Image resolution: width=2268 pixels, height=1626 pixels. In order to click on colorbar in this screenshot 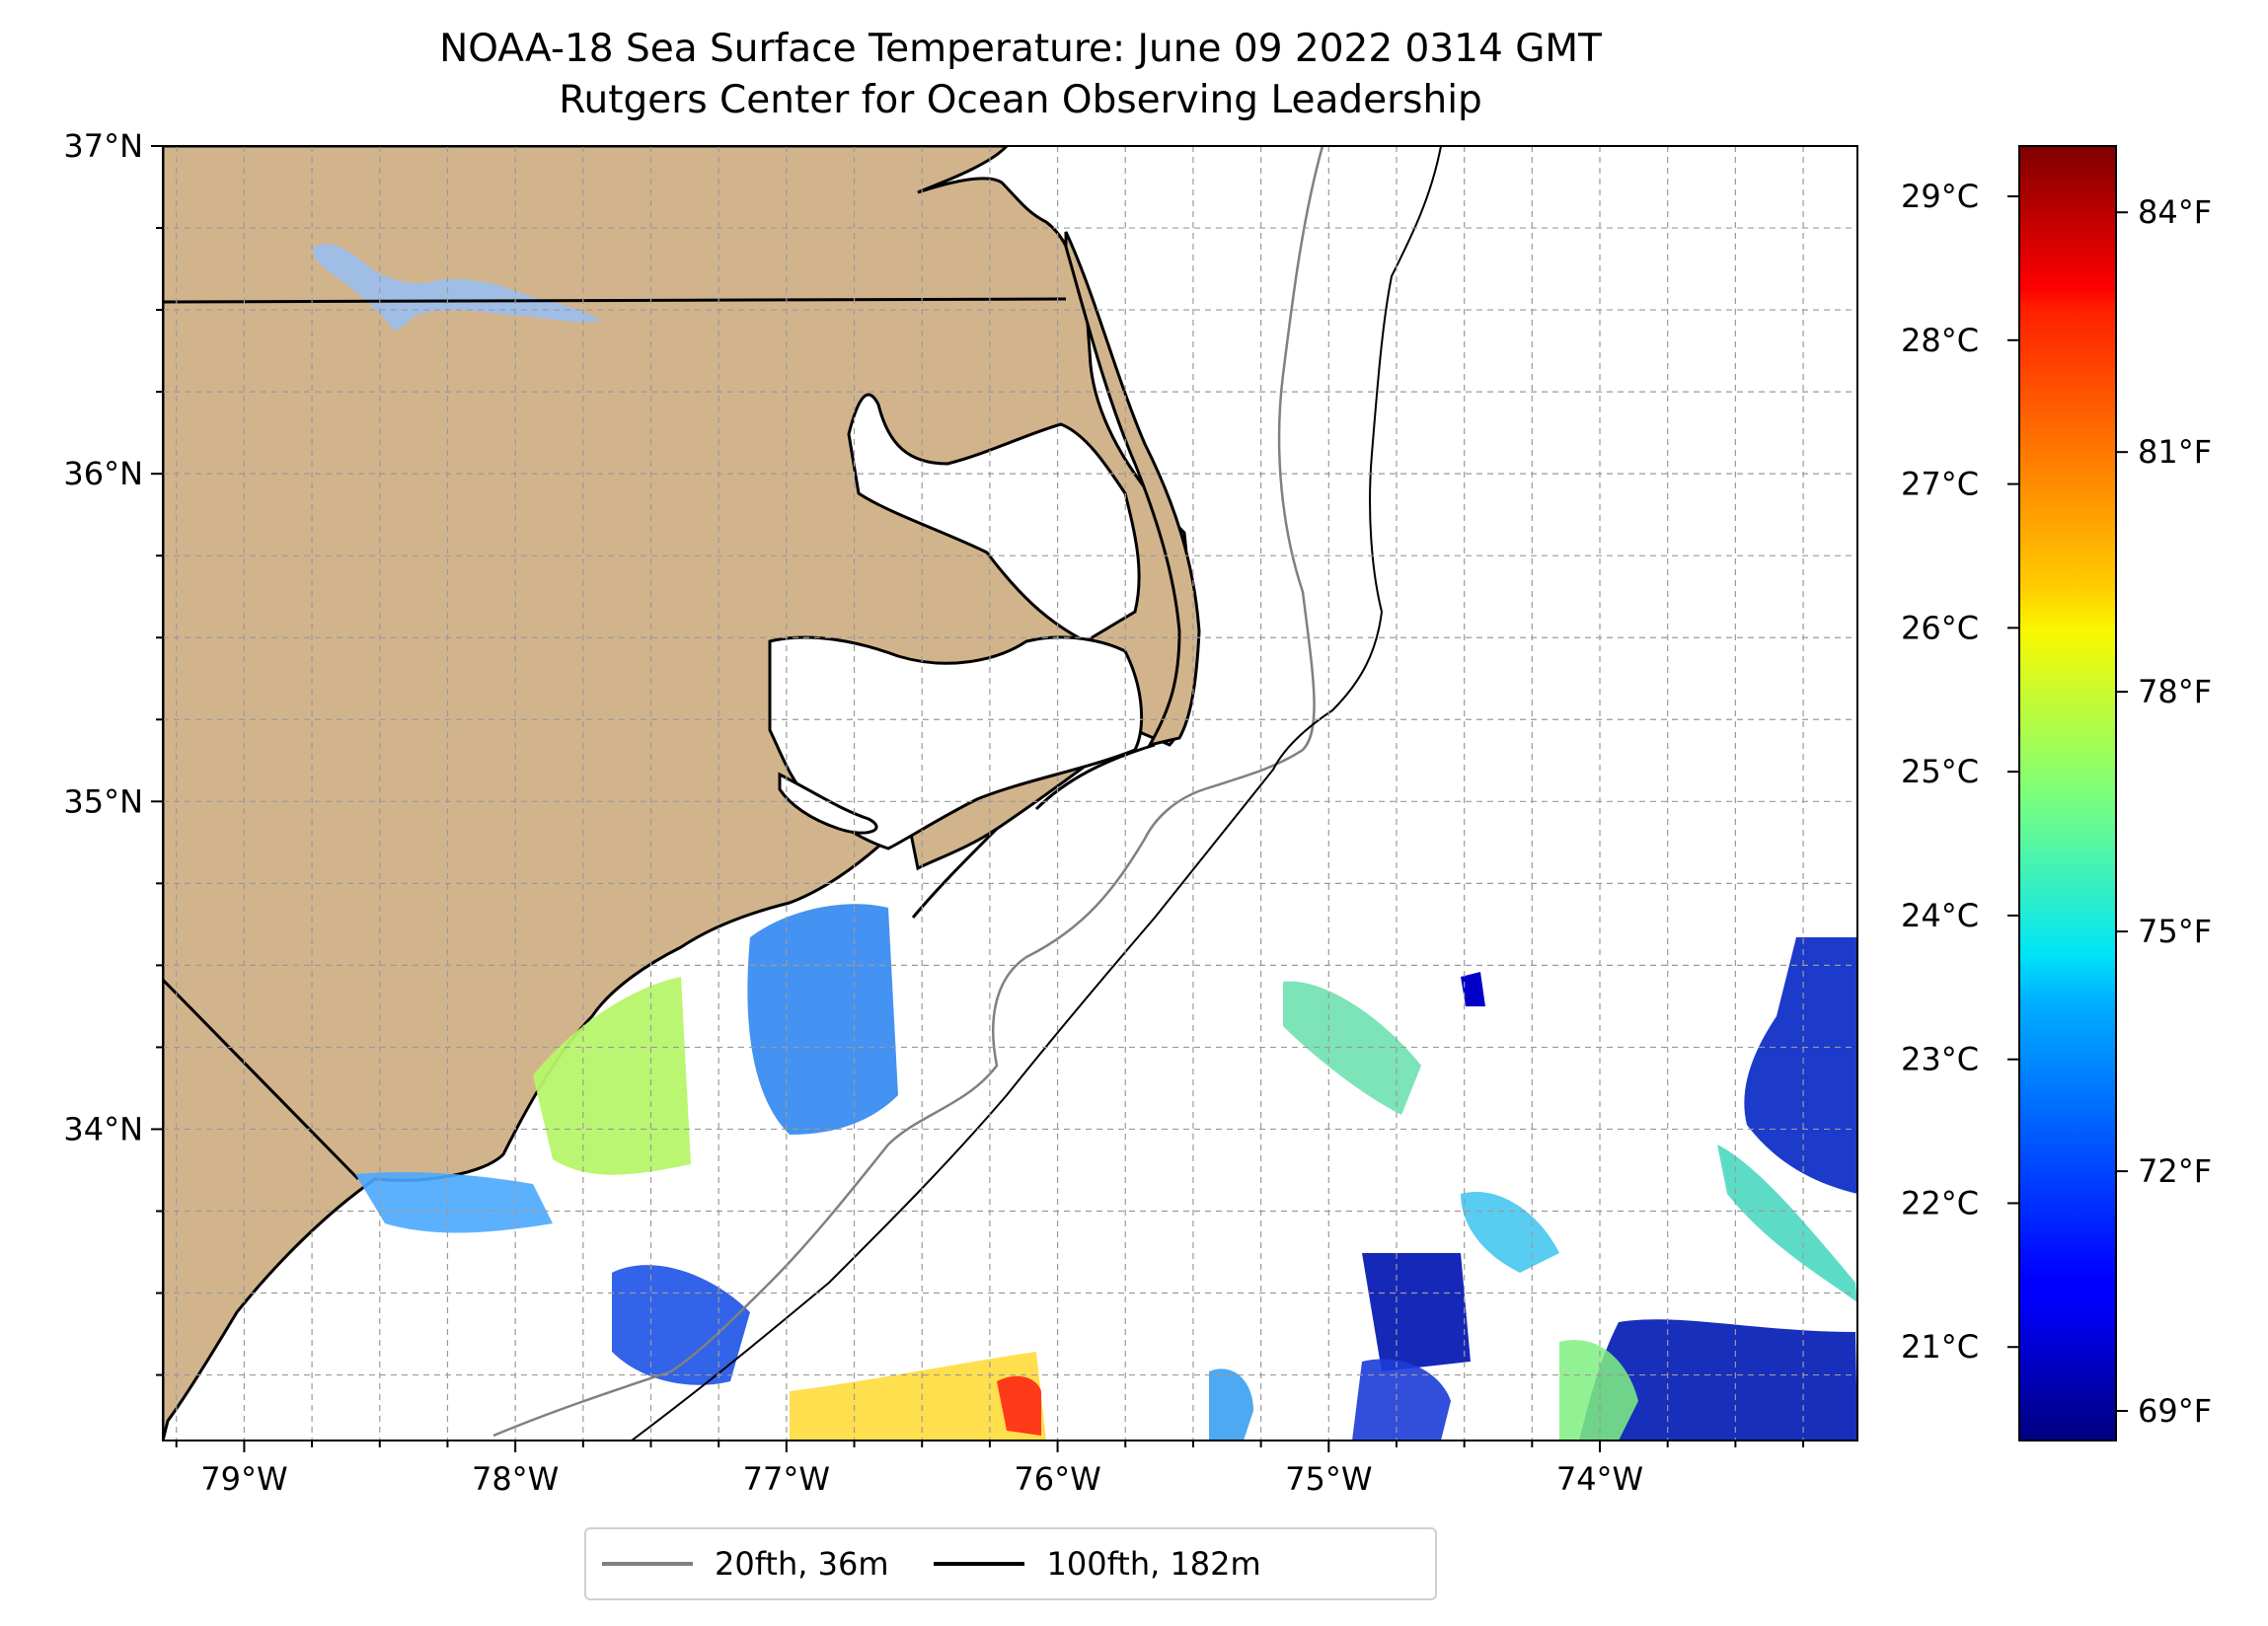, I will do `click(2067, 793)`.